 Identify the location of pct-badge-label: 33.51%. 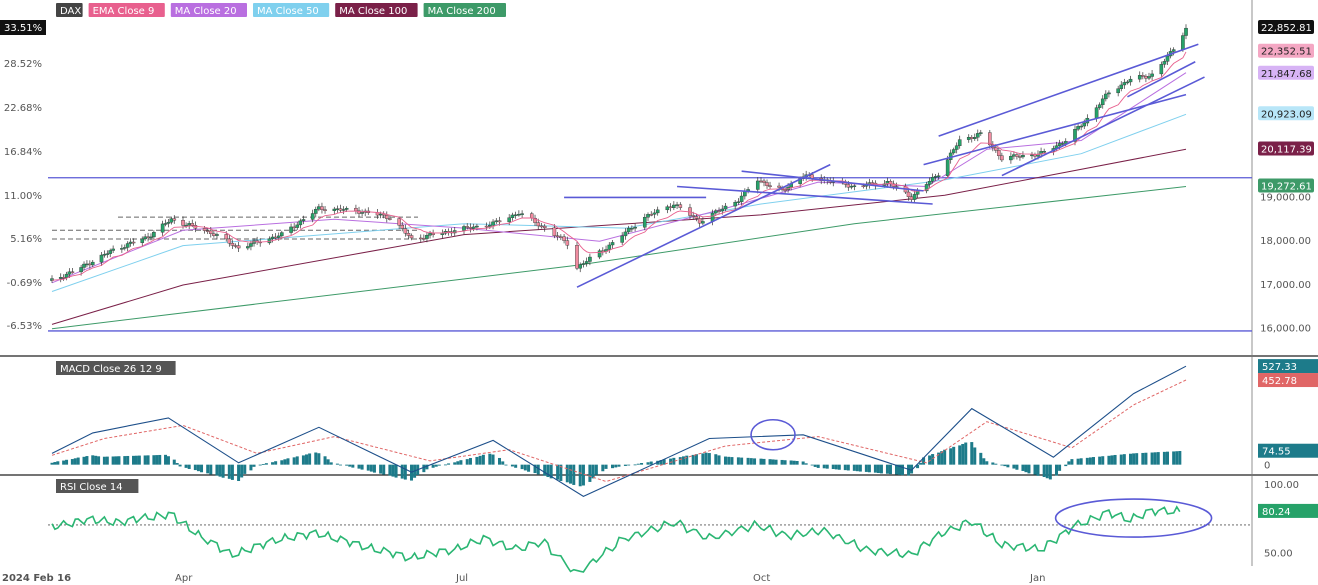
(23, 28).